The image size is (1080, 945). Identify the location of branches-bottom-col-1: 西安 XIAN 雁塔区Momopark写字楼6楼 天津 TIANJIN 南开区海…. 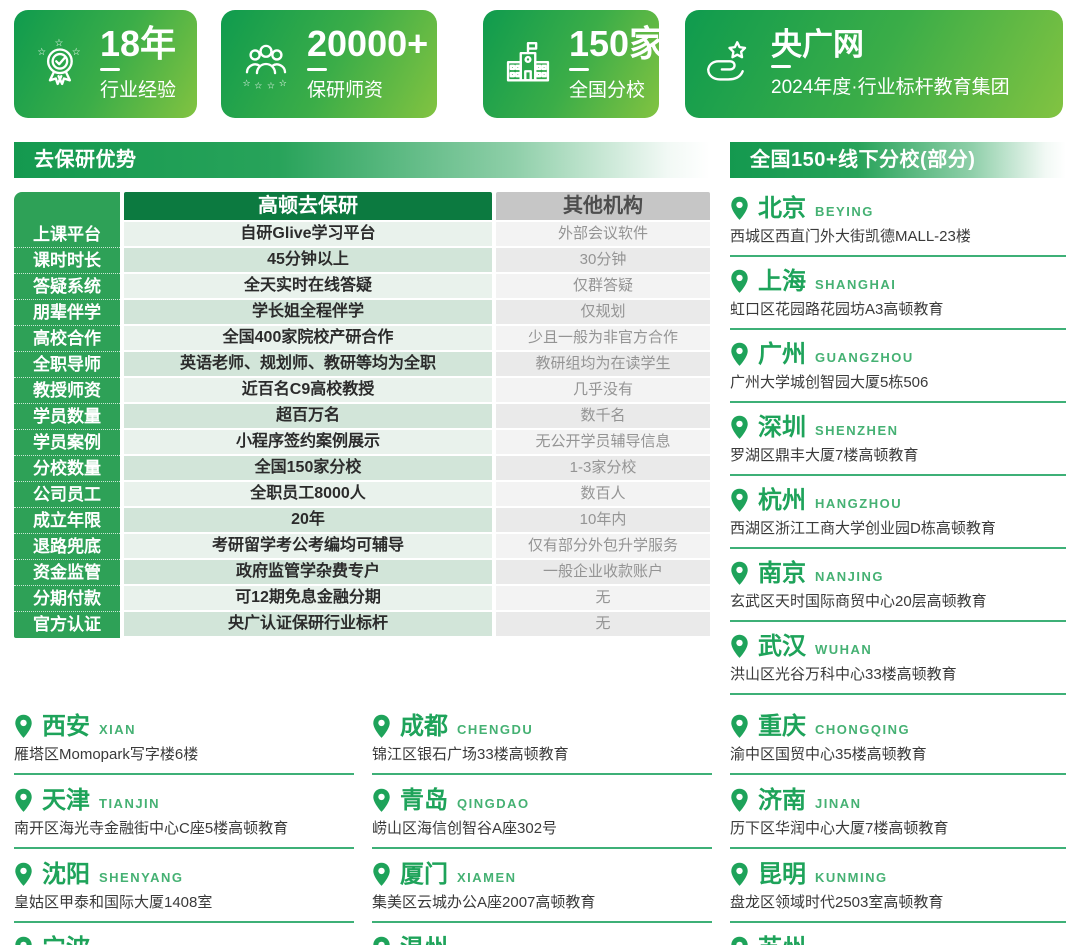
(184, 823).